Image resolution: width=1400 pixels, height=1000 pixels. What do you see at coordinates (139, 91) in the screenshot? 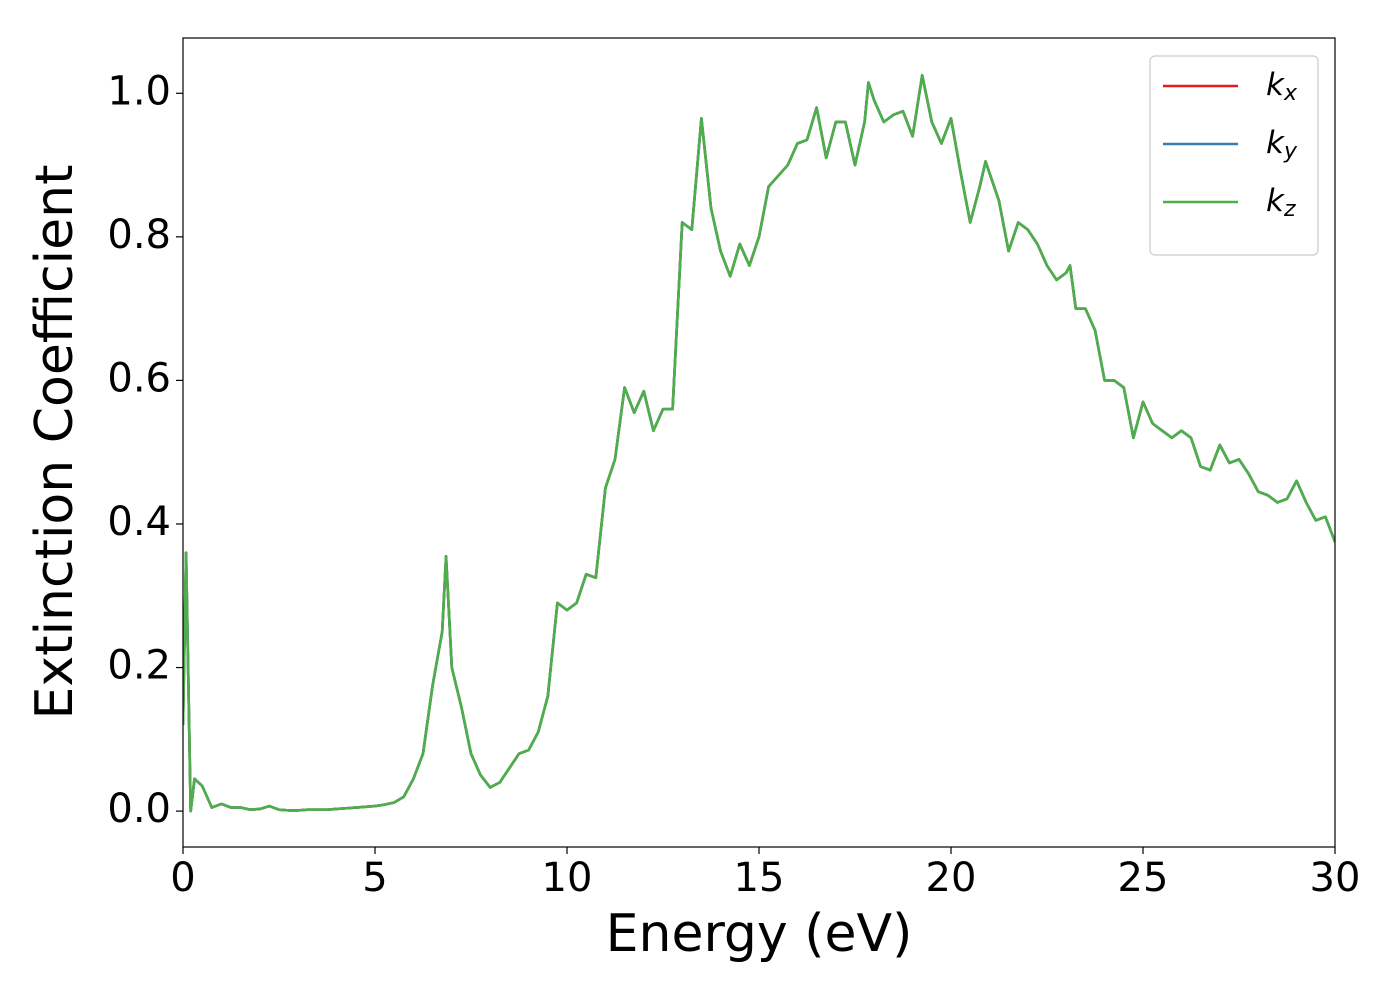
I see `y-tick-label: 1.0` at bounding box center [139, 91].